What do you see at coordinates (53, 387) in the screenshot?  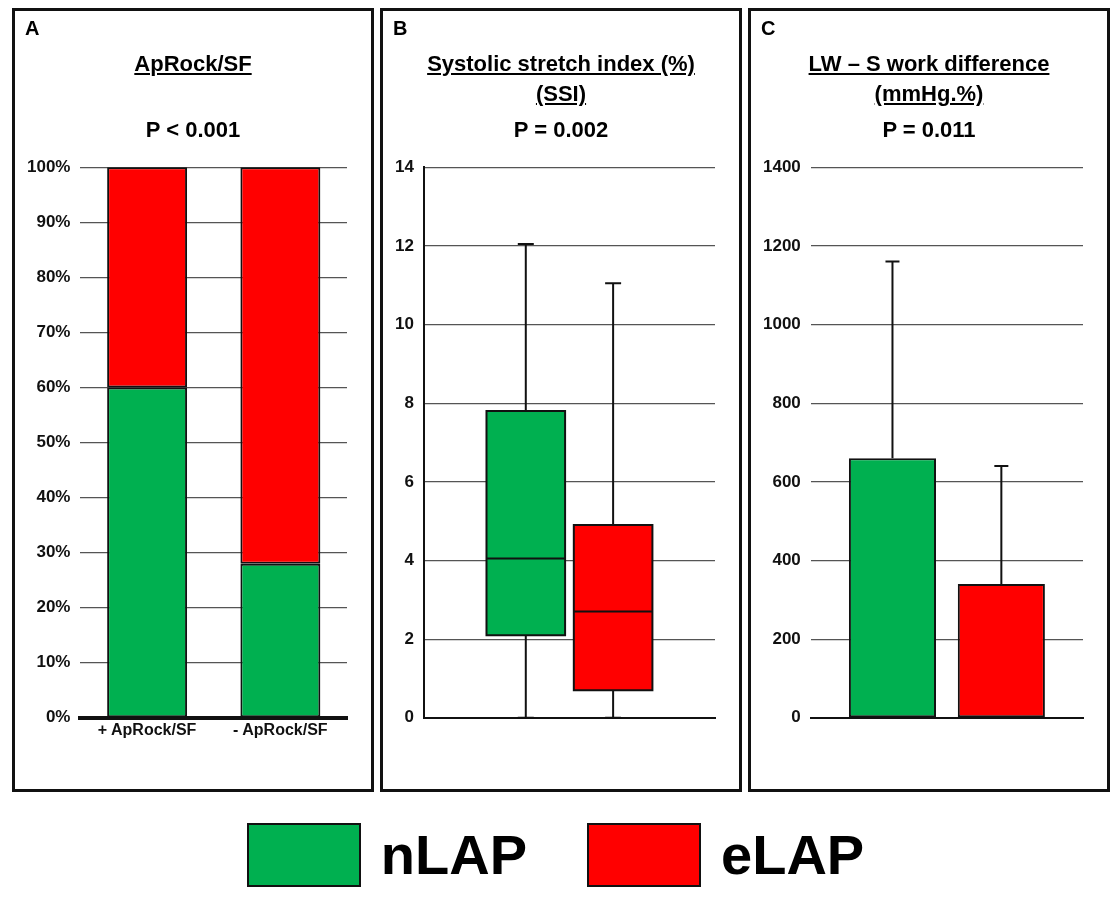 I see `y-tick-label: 60%` at bounding box center [53, 387].